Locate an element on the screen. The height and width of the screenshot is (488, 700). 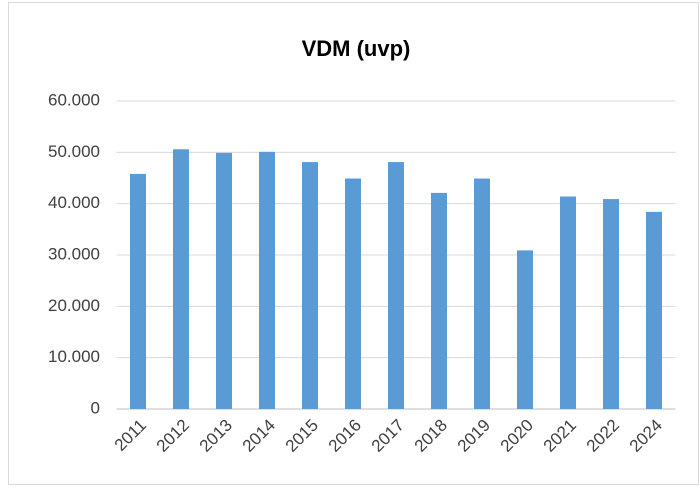
y-tick-label: 40.000 is located at coordinates (74, 202).